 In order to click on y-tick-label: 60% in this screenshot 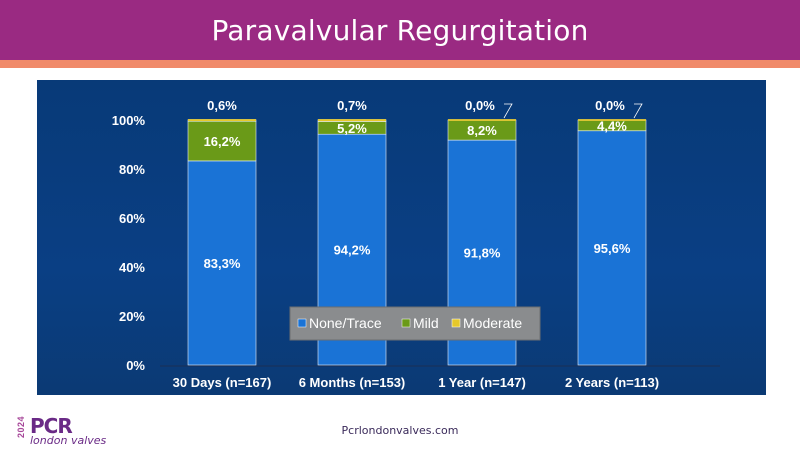, I will do `click(132, 218)`.